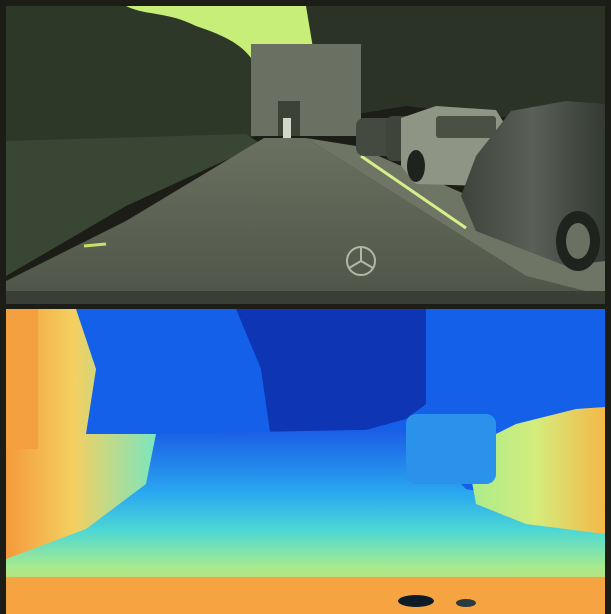 The width and height of the screenshot is (611, 614). I want to click on car-hood, so click(305, 297).